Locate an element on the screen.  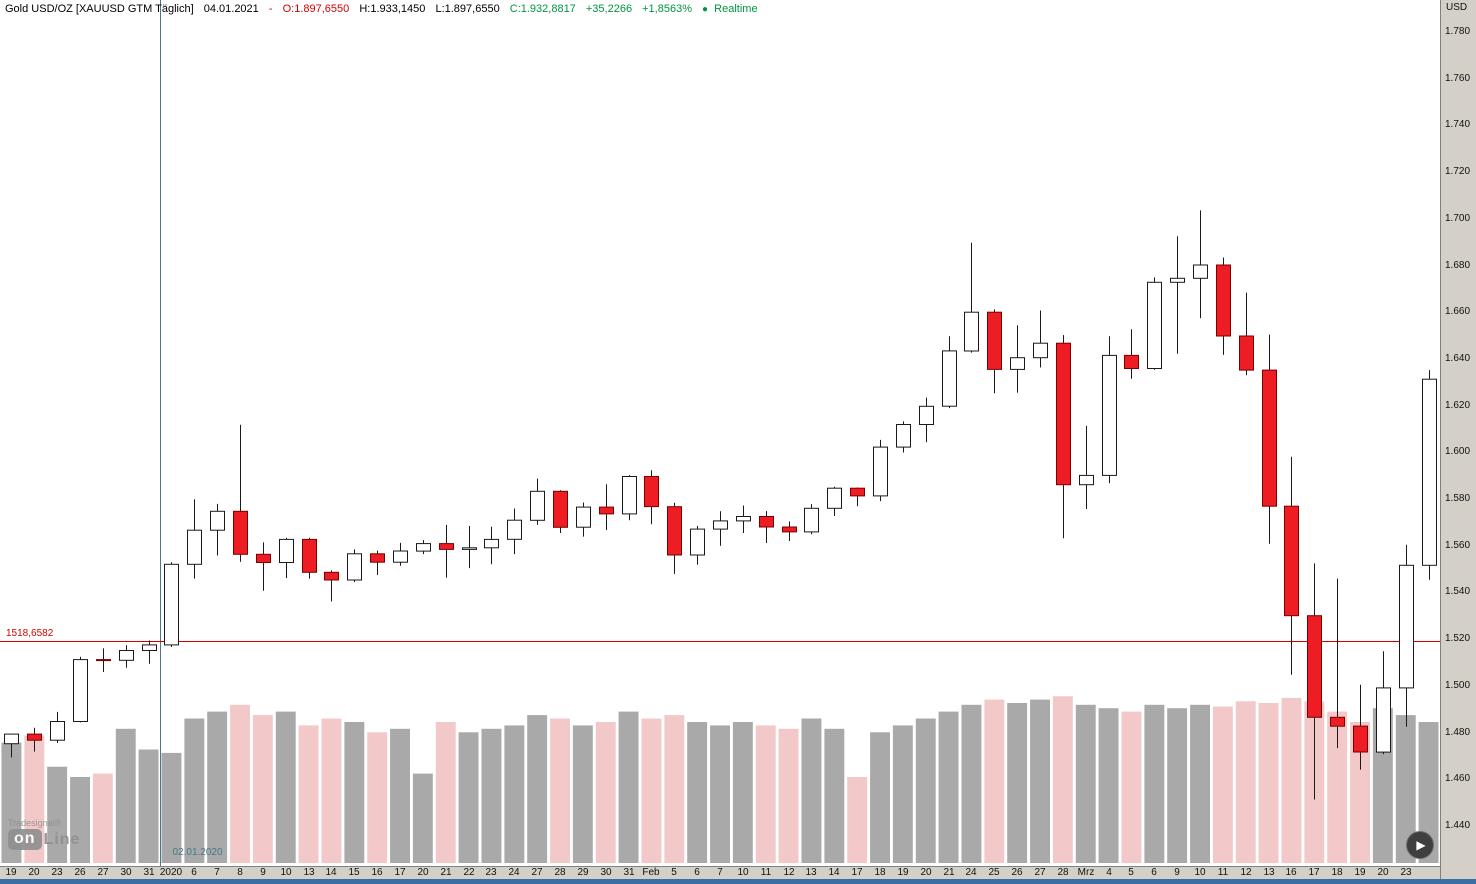
date-axis-tick-label: 23 is located at coordinates (1406, 872).